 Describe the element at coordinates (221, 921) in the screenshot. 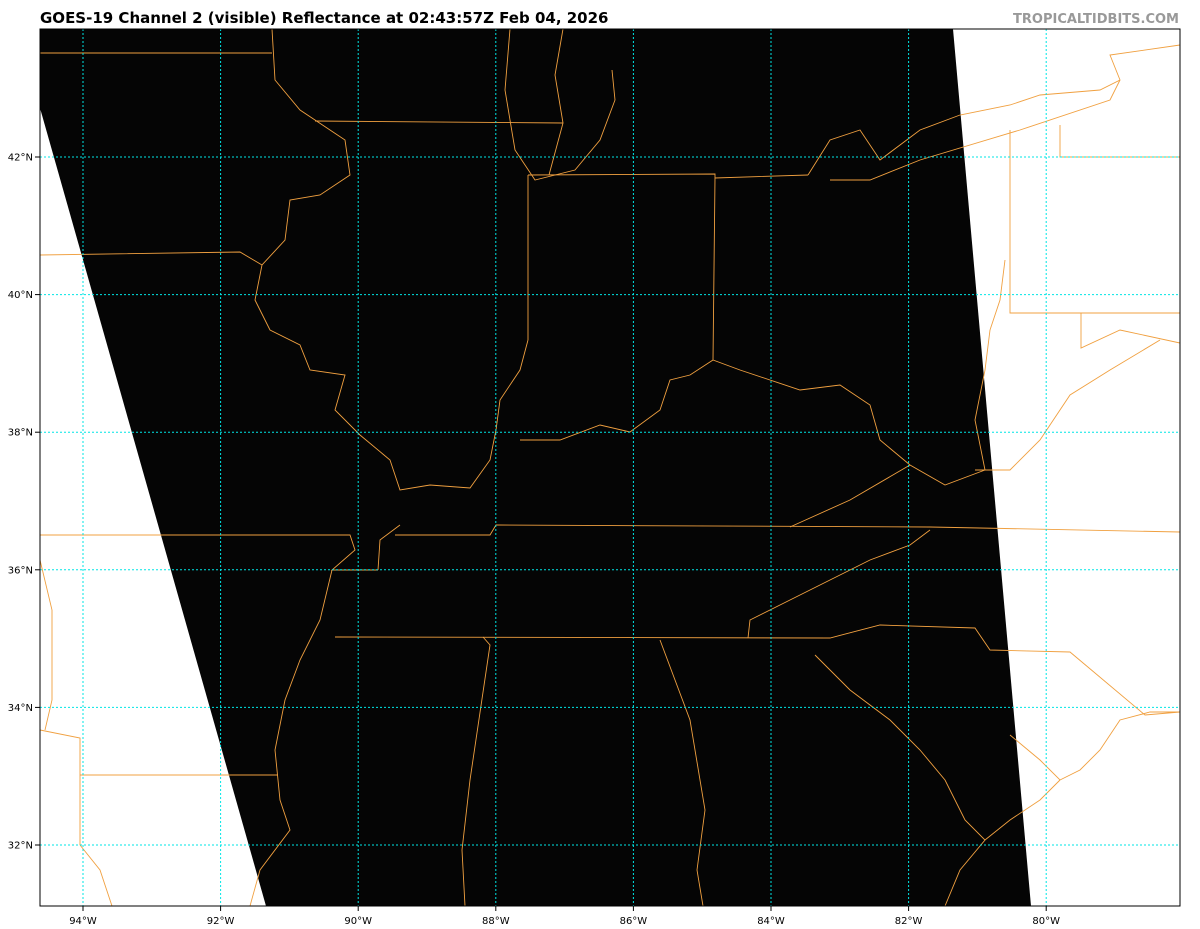

I see `longitude-tick-label: 92°W` at that location.